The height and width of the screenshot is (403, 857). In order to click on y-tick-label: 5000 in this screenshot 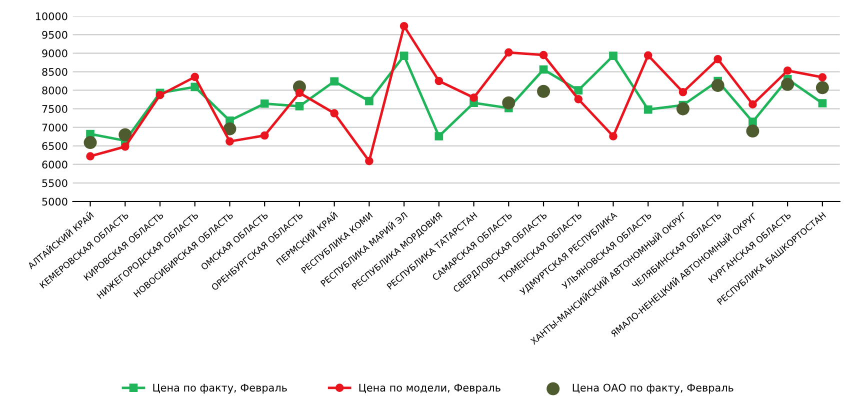, I will do `click(55, 202)`.